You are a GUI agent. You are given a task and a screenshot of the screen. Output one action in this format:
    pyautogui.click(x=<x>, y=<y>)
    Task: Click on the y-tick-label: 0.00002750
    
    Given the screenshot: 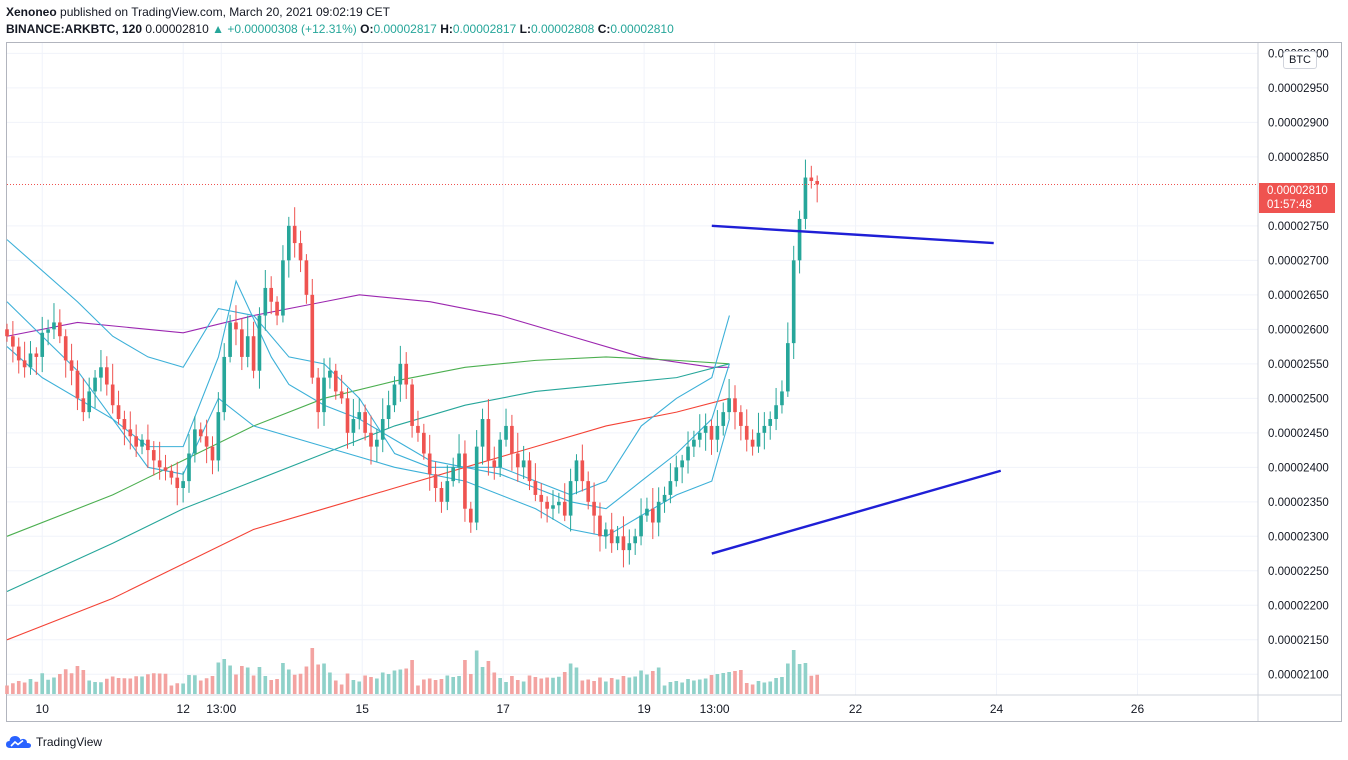 What is the action you would take?
    pyautogui.click(x=1298, y=227)
    